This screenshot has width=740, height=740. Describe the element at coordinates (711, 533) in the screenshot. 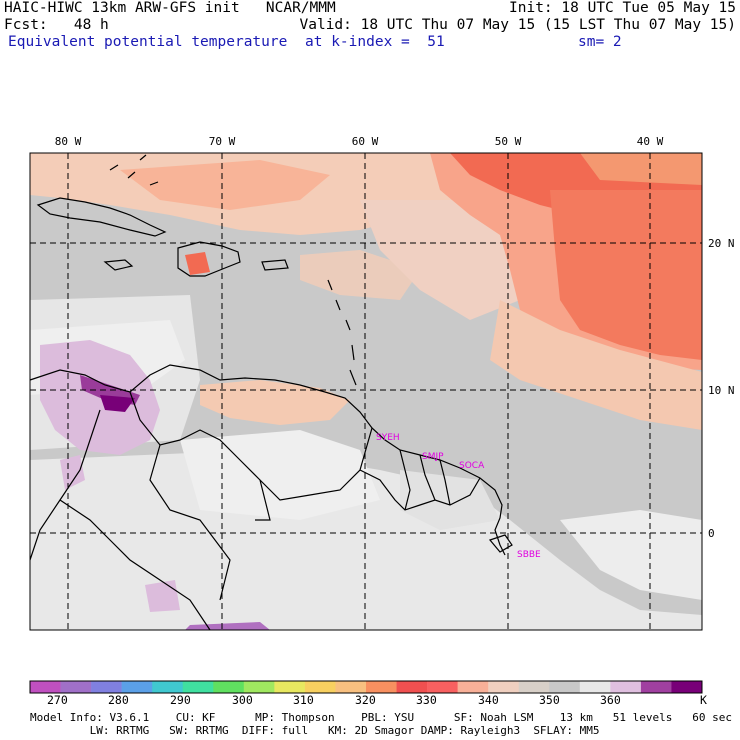

I see `lat-label-0: 0` at that location.